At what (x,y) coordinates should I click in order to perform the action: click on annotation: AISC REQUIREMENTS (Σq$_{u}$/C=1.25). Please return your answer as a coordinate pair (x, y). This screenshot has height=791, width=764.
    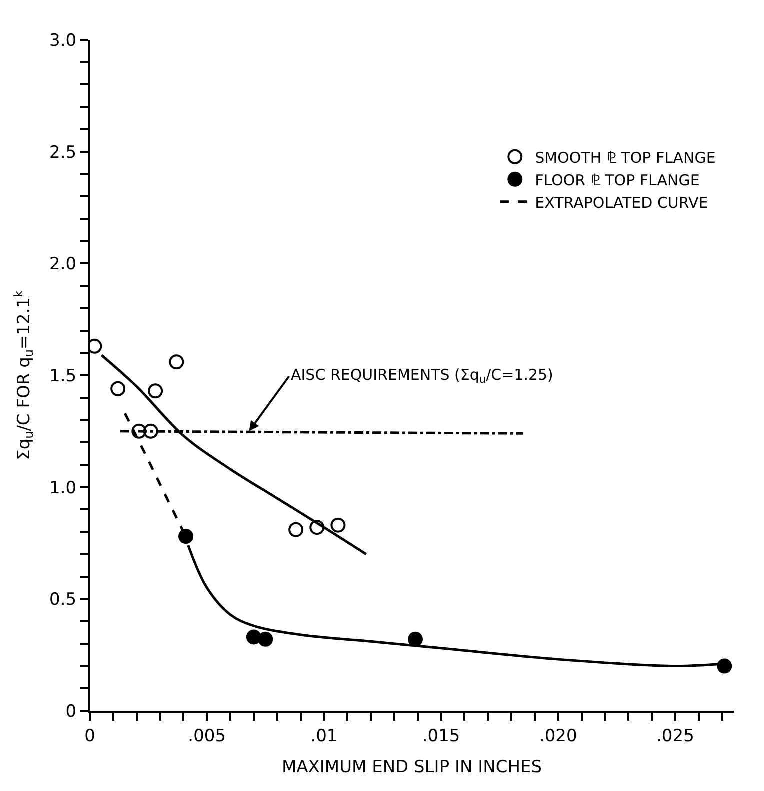
    Looking at the image, I should click on (422, 376).